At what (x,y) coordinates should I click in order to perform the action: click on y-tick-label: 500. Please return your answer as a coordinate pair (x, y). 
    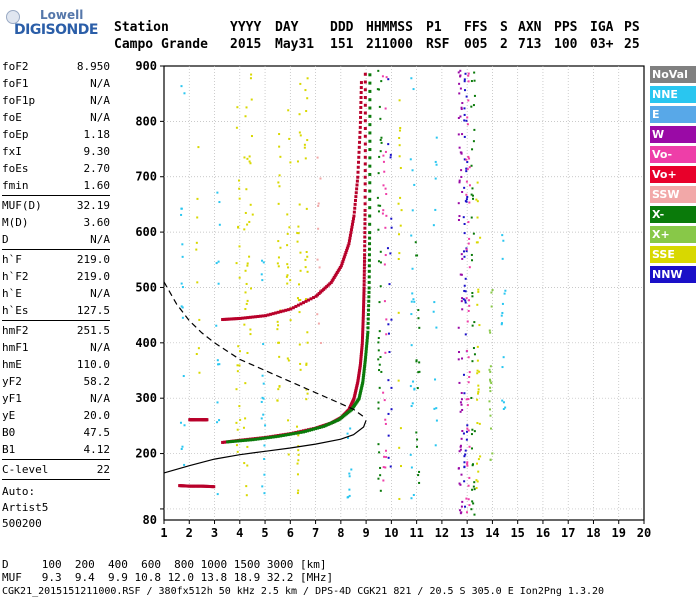
    Looking at the image, I should click on (146, 287).